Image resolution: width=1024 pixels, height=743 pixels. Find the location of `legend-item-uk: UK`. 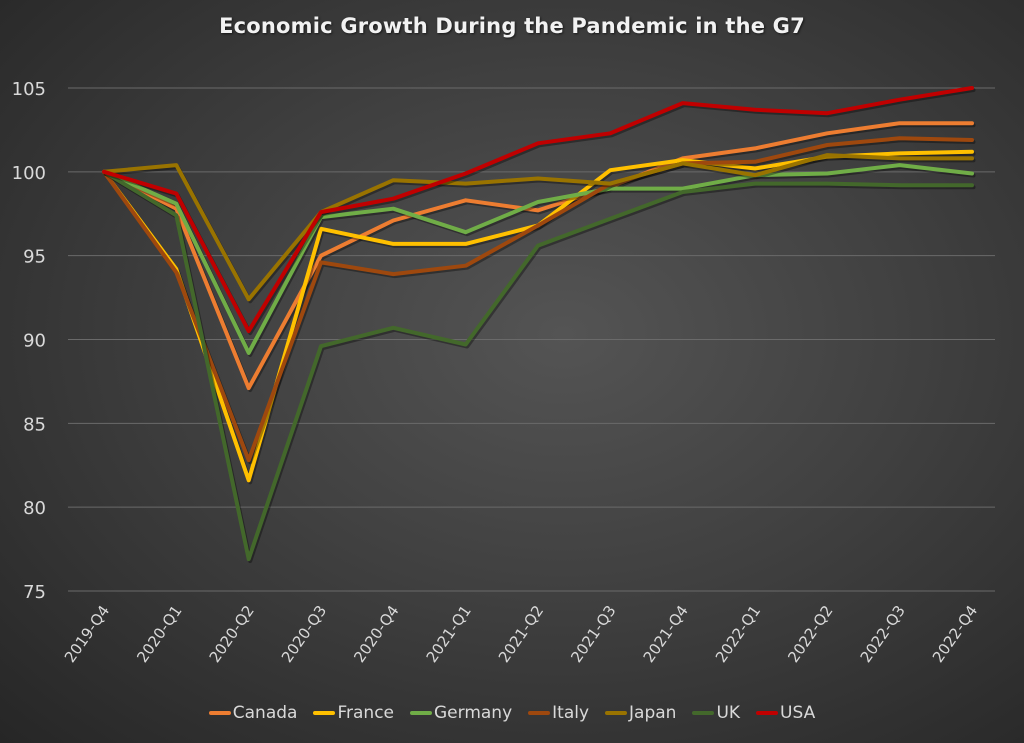

legend-item-uk: UK is located at coordinates (716, 713).